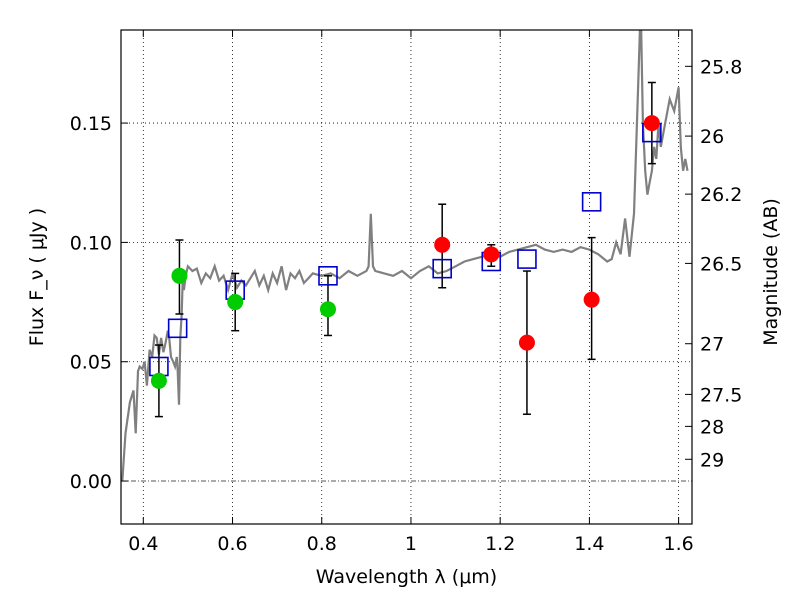  What do you see at coordinates (721, 395) in the screenshot?
I see `y-right-tick-label: 27.5` at bounding box center [721, 395].